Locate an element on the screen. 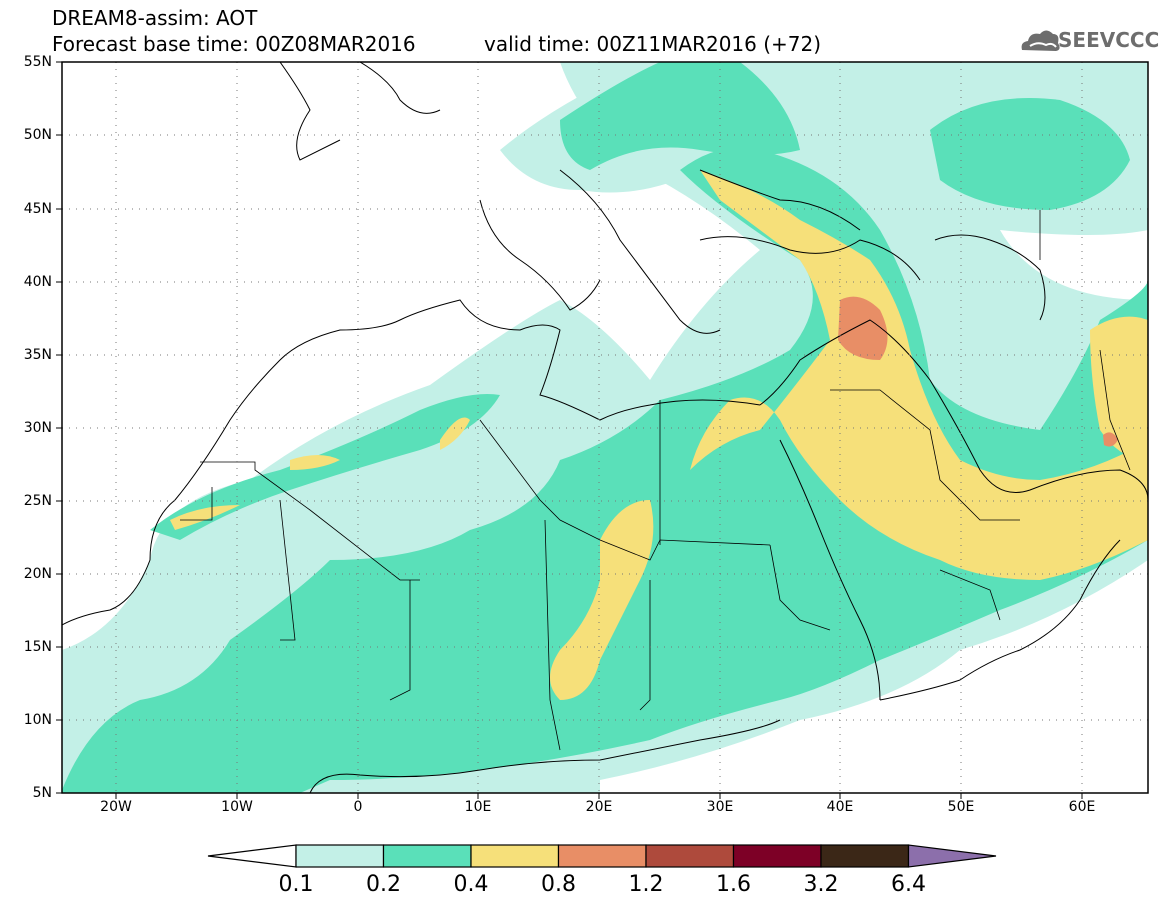  valid-time: valid time: 00Z11MAR2016 (+72) is located at coordinates (653, 44).